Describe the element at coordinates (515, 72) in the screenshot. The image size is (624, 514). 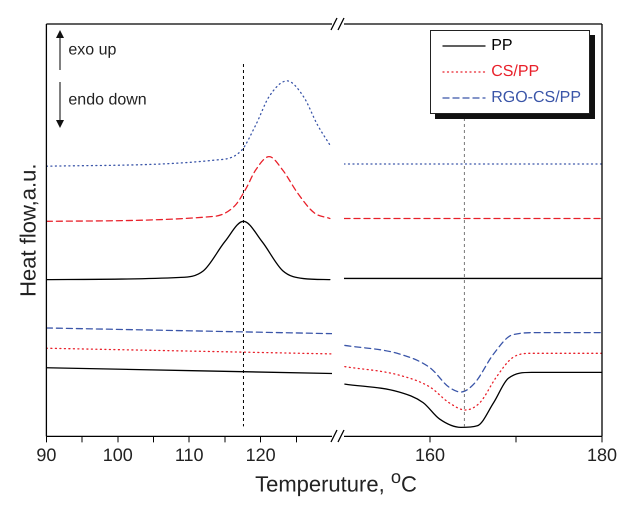
I see `legend-label: CS/PP` at that location.